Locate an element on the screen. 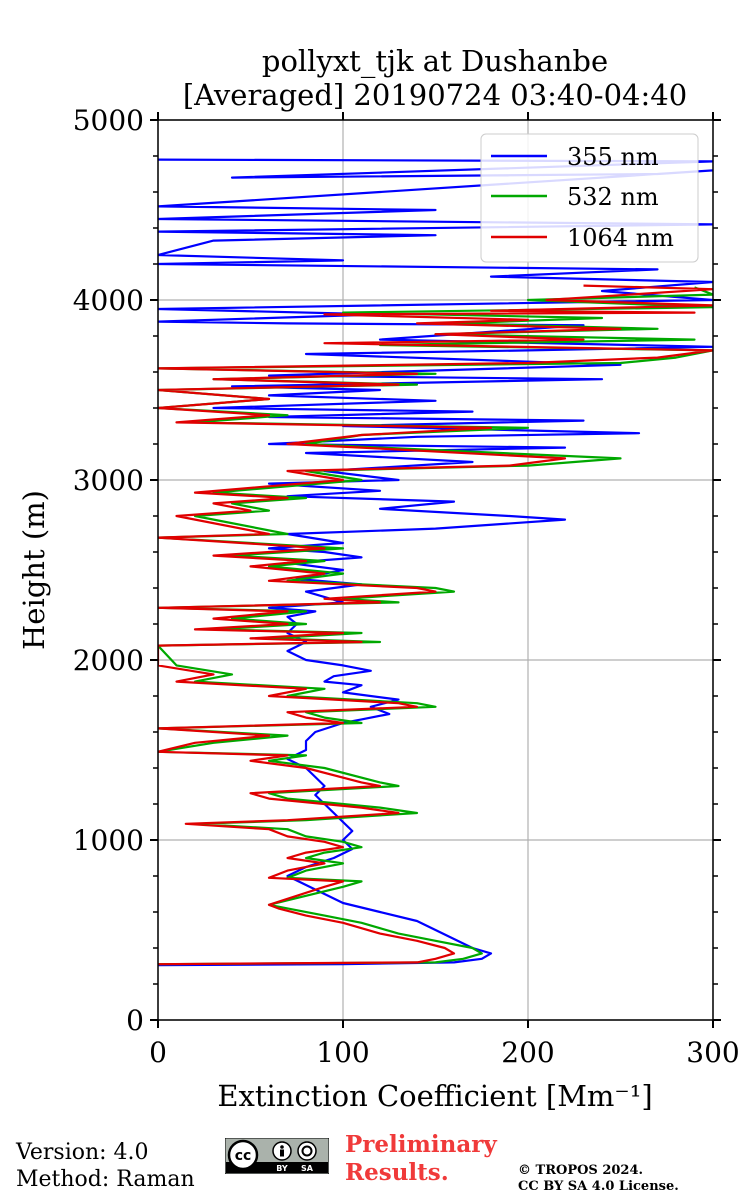  y-tick-label-2000: 2000 is located at coordinates (108, 660).